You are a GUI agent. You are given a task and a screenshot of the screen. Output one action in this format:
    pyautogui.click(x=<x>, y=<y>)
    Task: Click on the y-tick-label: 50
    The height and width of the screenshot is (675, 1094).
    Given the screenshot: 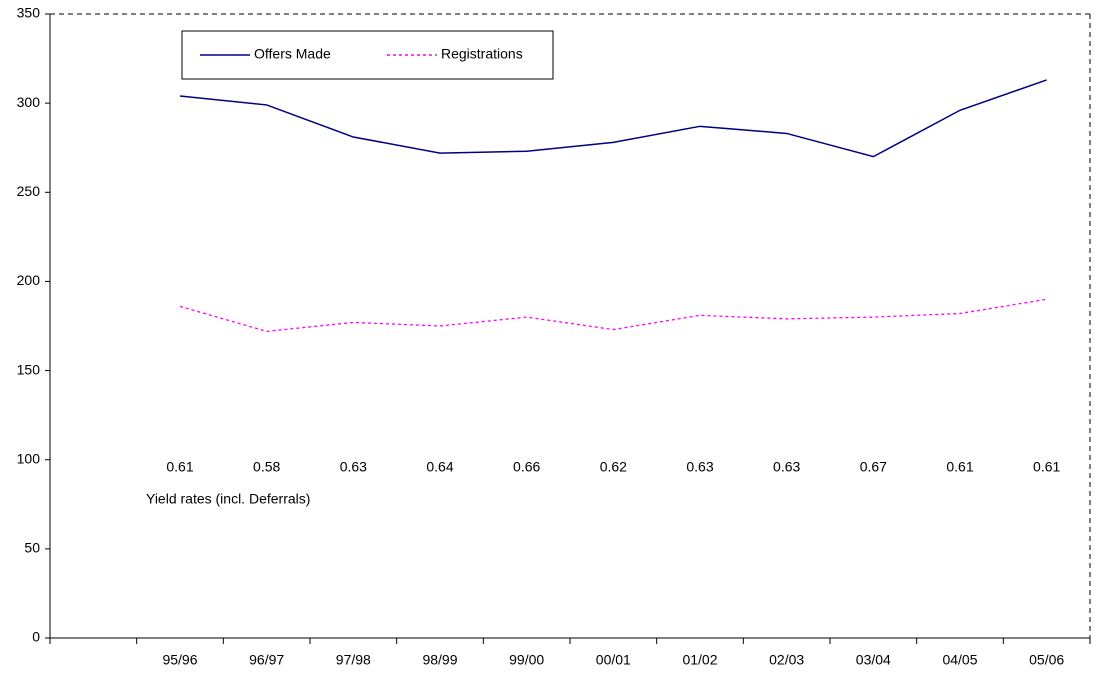 What is the action you would take?
    pyautogui.click(x=32, y=548)
    